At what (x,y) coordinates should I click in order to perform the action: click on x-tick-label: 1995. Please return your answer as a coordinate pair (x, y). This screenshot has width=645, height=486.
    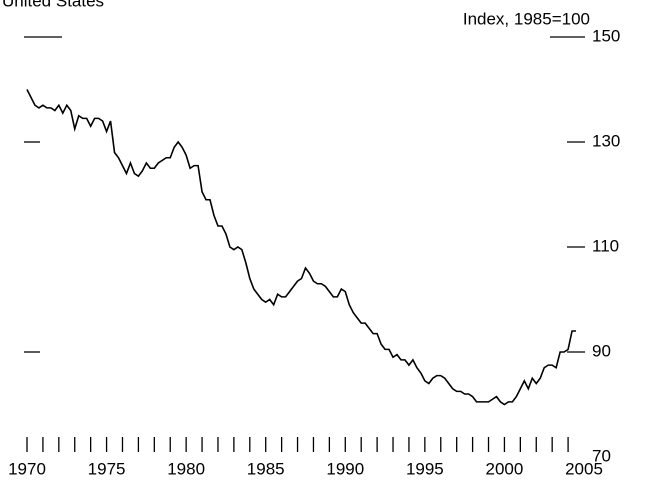
    Looking at the image, I should click on (425, 468).